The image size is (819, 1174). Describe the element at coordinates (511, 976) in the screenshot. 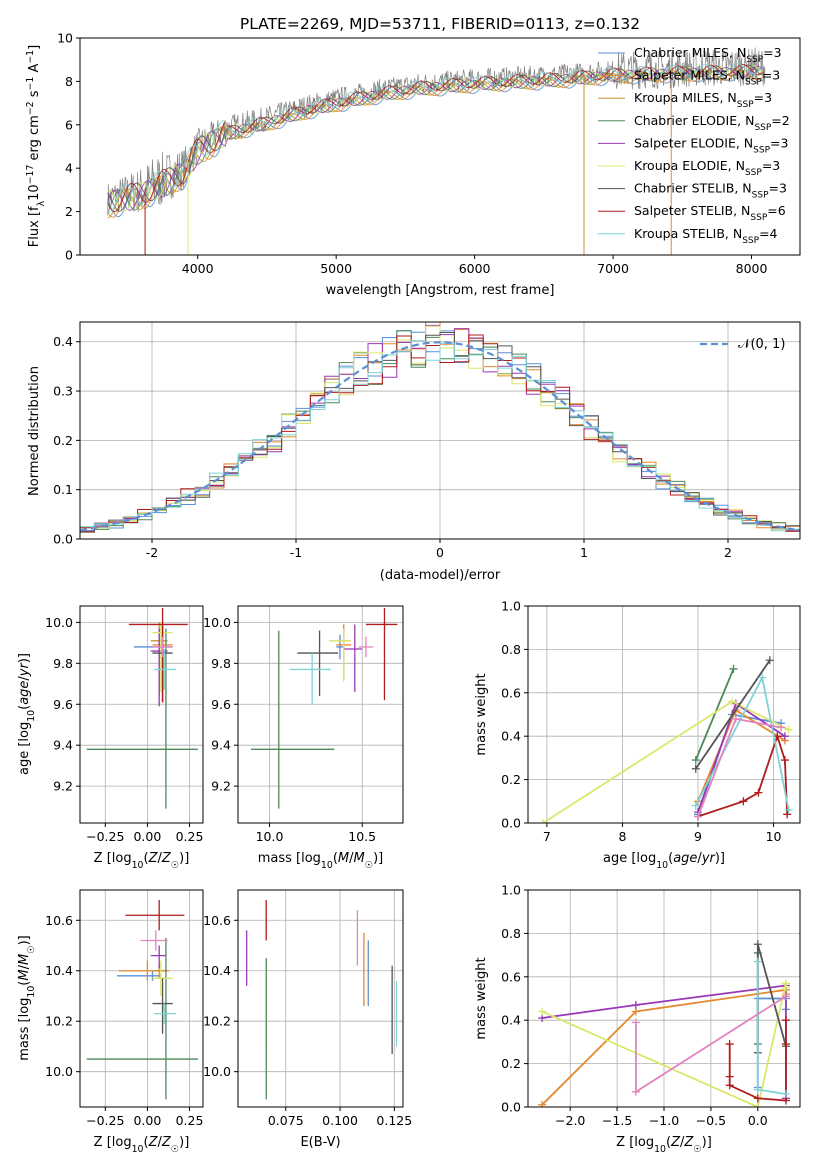

I see `y-tick-label: 0.6` at that location.